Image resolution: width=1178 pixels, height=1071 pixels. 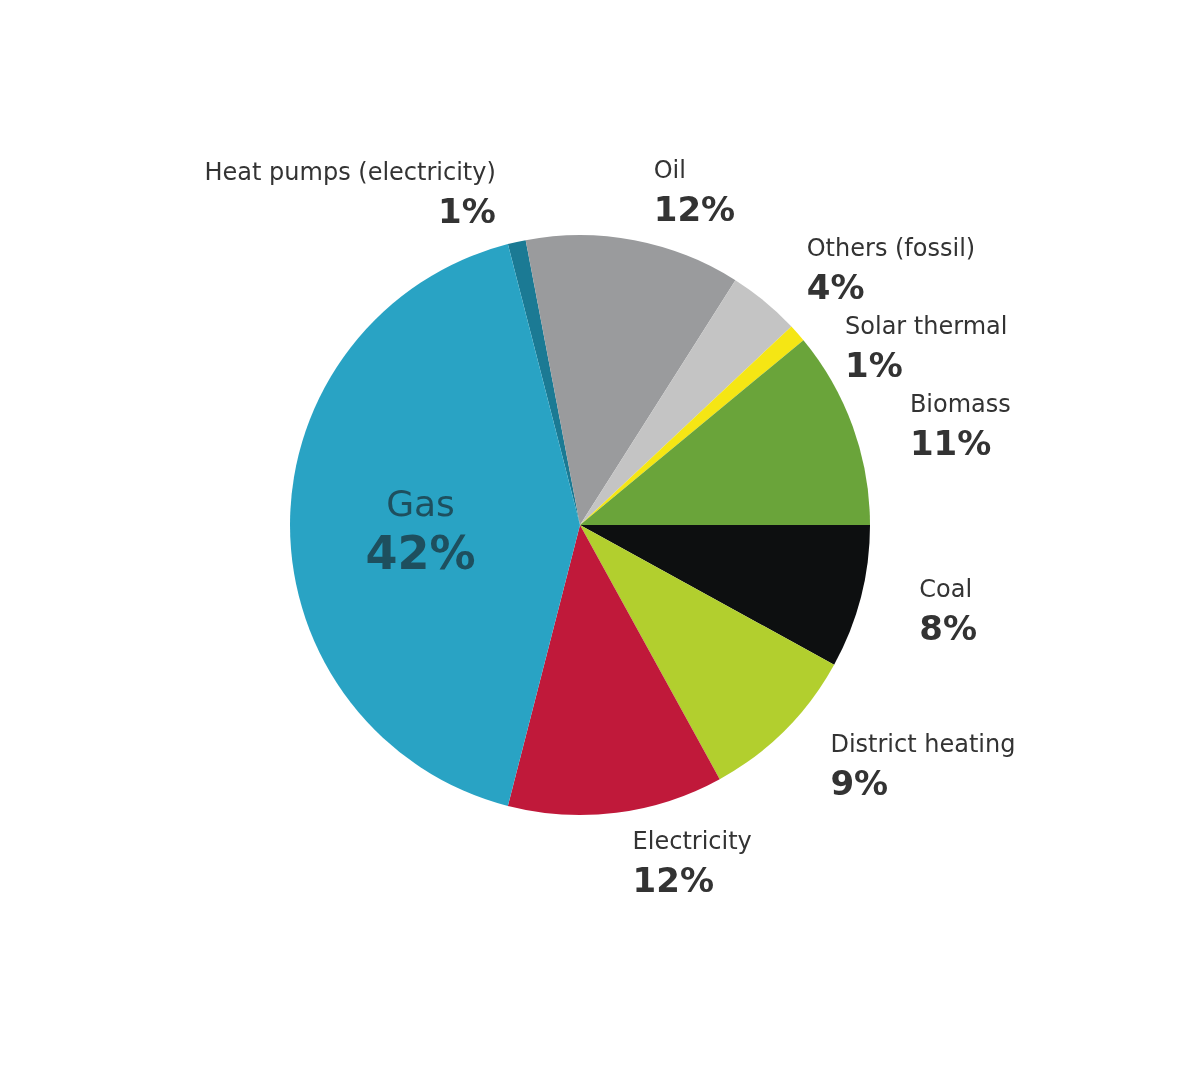 What do you see at coordinates (891, 248) in the screenshot?
I see `slice-label: Others (fossil)` at bounding box center [891, 248].